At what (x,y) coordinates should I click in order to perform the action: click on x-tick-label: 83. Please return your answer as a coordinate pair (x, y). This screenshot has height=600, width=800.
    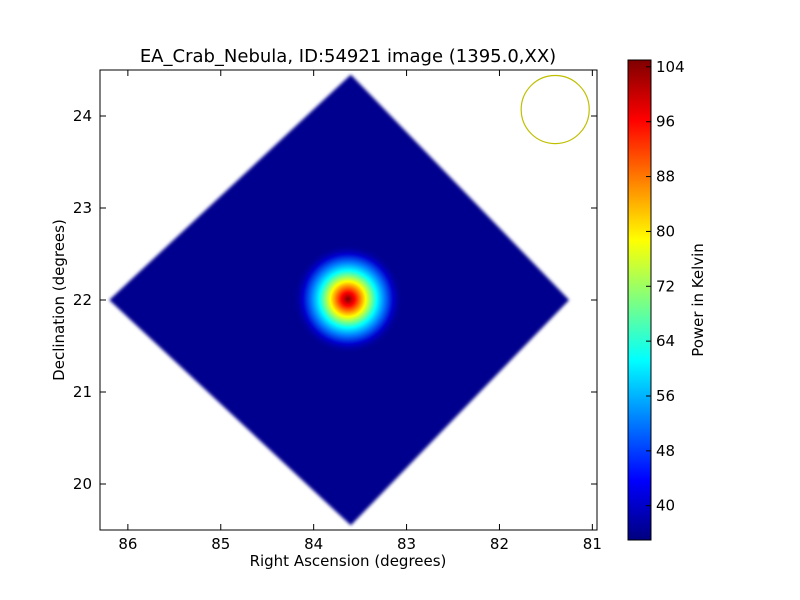
    Looking at the image, I should click on (406, 544).